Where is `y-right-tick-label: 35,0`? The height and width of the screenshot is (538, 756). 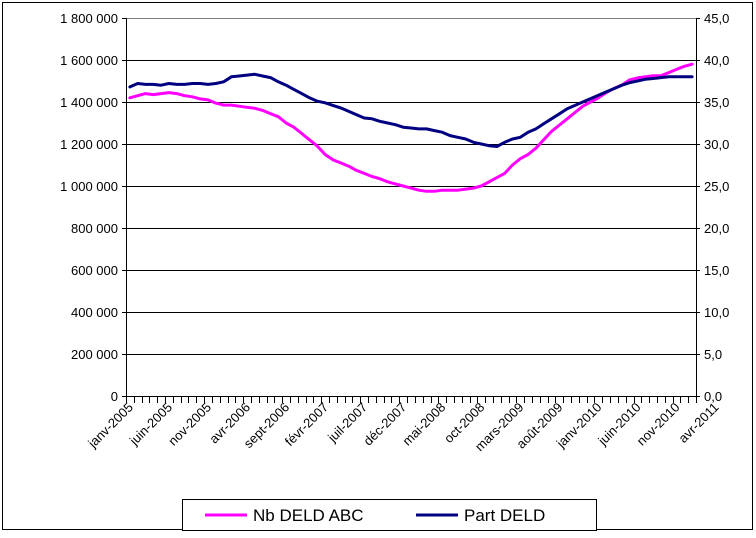
y-right-tick-label: 35,0 is located at coordinates (716, 102).